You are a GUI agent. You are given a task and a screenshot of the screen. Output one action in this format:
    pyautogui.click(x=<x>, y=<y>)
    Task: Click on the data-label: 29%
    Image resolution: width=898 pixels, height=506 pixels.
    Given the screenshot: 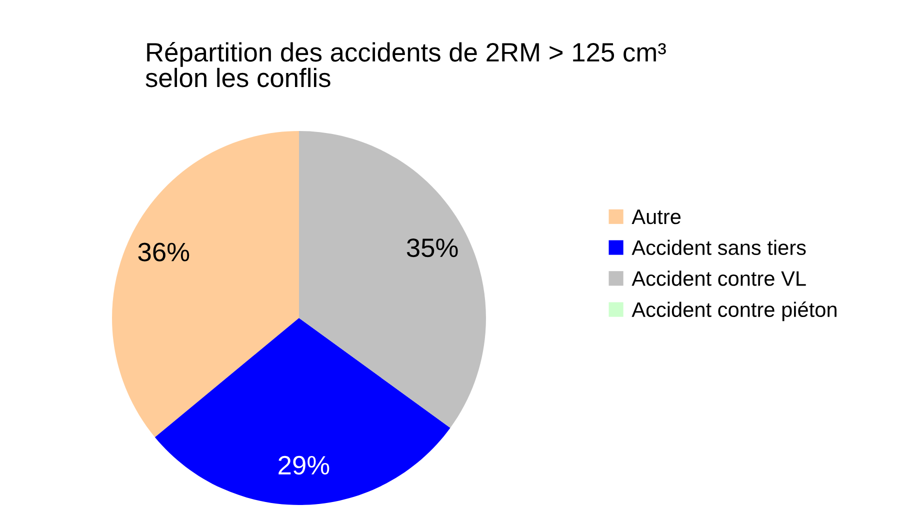 What is the action you would take?
    pyautogui.click(x=304, y=465)
    